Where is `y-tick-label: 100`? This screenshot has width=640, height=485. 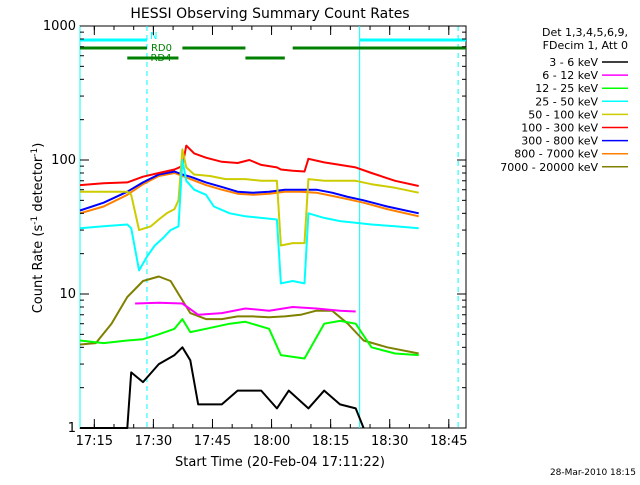 y-tick-label: 100 is located at coordinates (63, 160).